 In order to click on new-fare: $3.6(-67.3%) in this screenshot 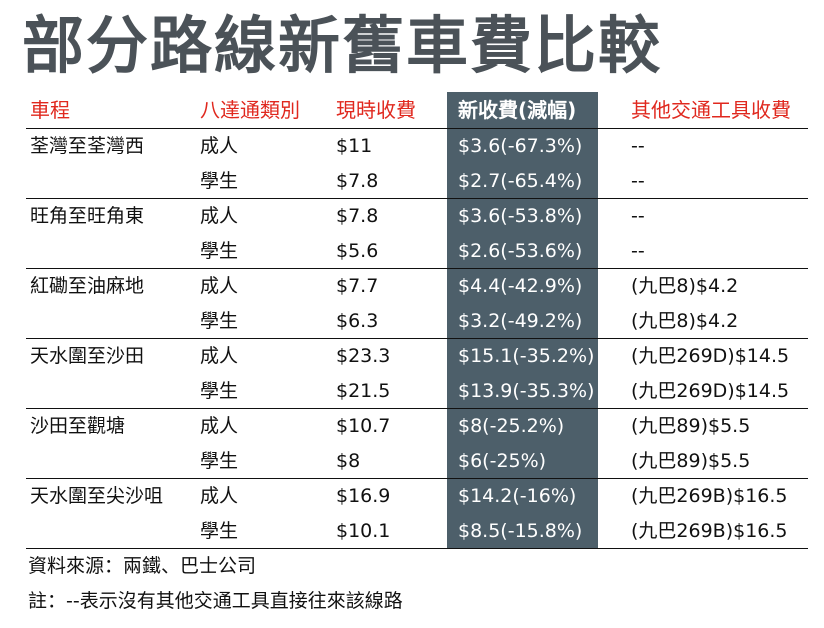, I will do `click(520, 146)`.